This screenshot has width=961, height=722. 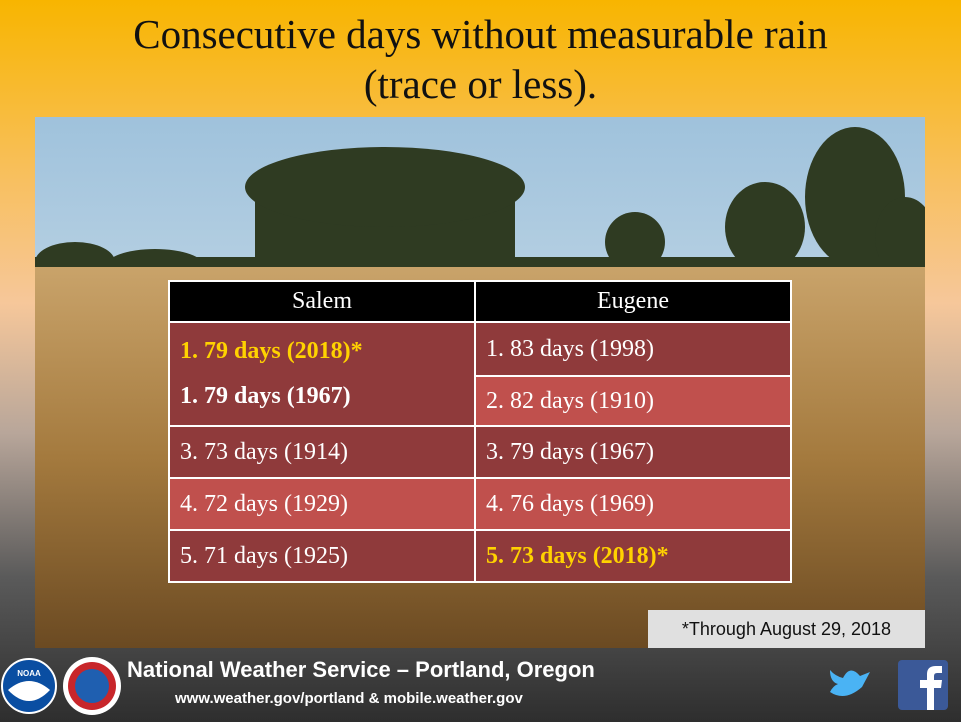 What do you see at coordinates (474, 686) in the screenshot?
I see `footer-graphics: NOAA` at bounding box center [474, 686].